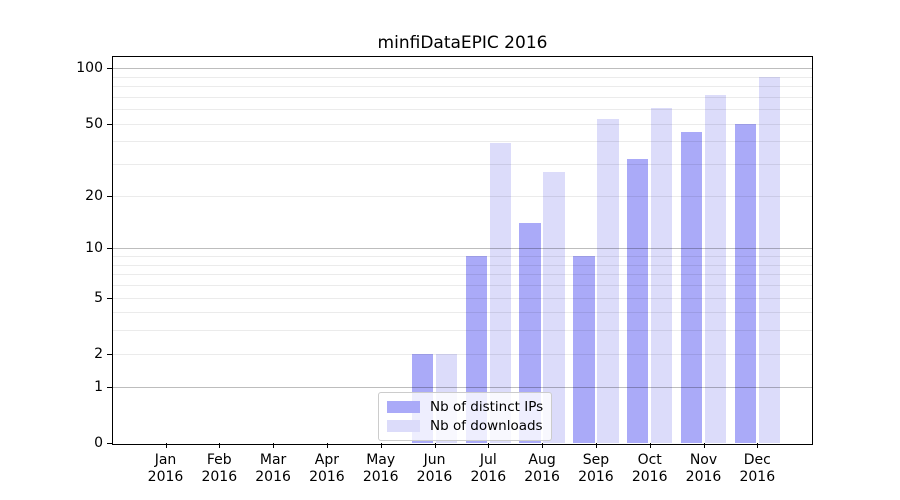 This screenshot has width=900, height=500. Describe the element at coordinates (486, 426) in the screenshot. I see `legend-item-label: Nb of downloads` at that location.